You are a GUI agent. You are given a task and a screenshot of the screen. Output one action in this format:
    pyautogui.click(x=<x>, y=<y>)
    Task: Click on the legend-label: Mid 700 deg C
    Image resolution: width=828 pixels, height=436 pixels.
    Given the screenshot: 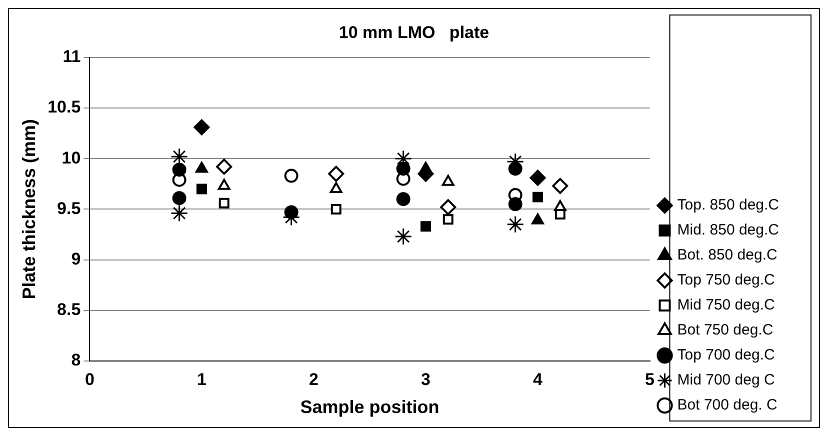 What is the action you would take?
    pyautogui.click(x=726, y=380)
    